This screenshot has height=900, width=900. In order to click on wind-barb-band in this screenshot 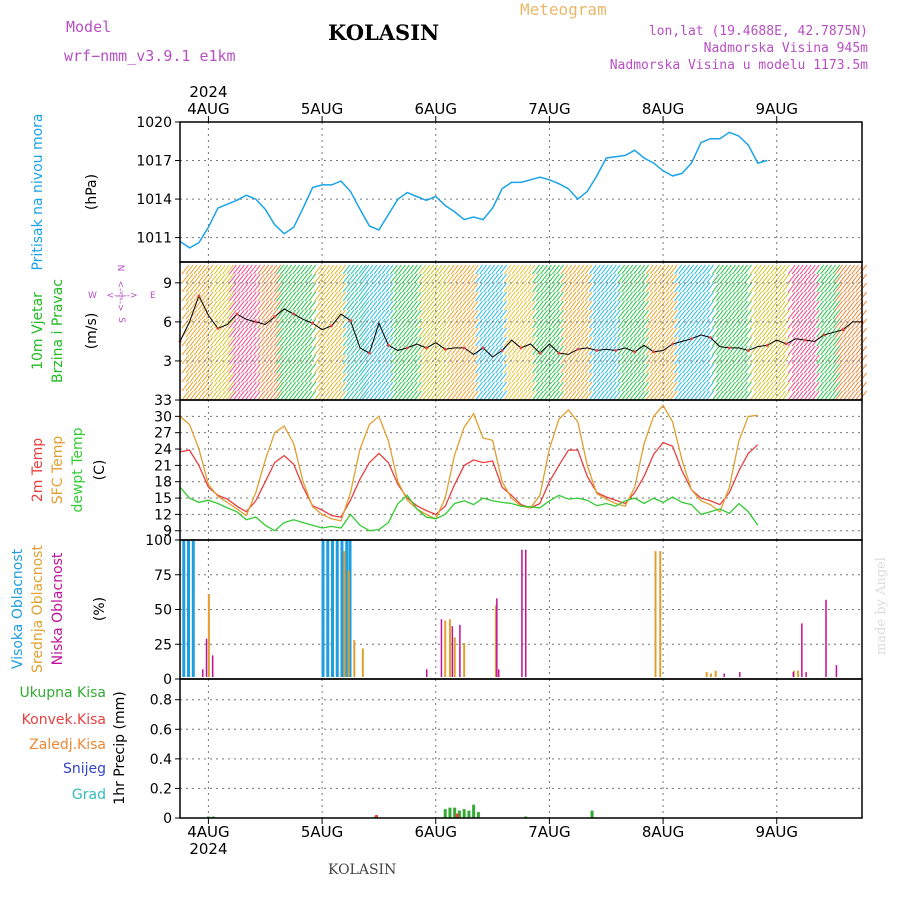, I will do `click(828, 332)`.